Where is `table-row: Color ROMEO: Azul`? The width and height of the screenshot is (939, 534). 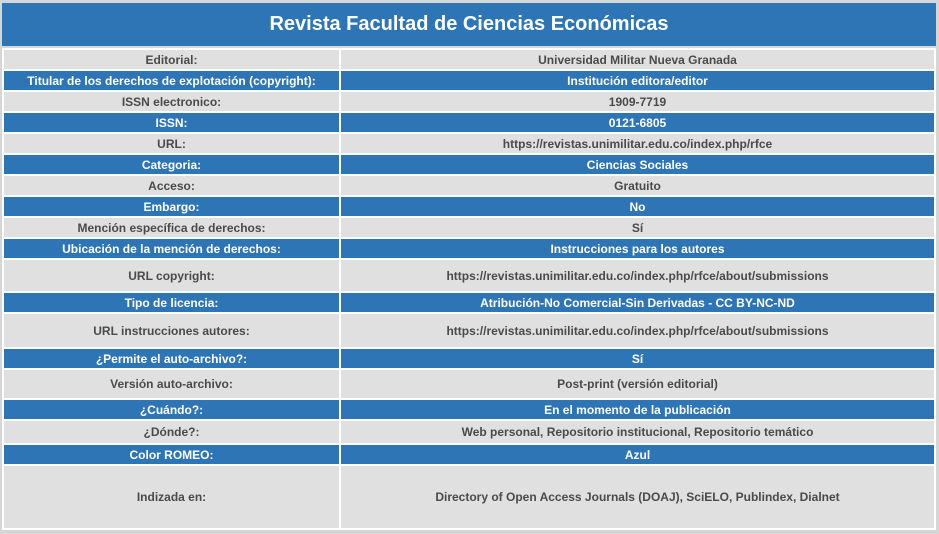 table-row: Color ROMEO: Azul is located at coordinates (469, 454).